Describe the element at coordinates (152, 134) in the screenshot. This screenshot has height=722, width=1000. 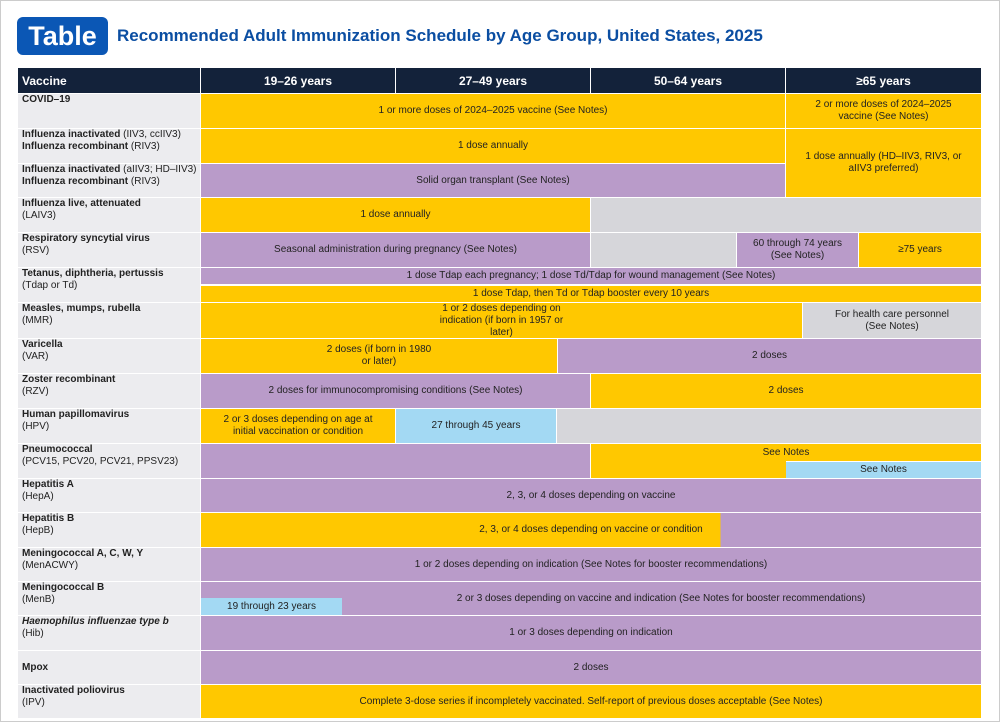
I see `vaccine-abbr: (IIV3, ccIIV3)` at that location.